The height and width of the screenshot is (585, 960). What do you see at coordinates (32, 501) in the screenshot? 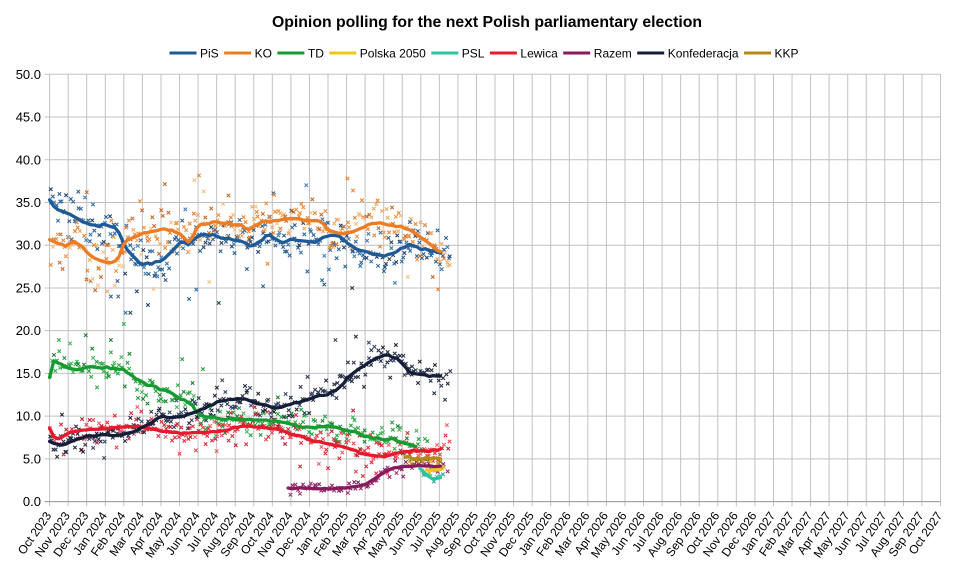
I see `svg-text: 0.0` at bounding box center [32, 501].